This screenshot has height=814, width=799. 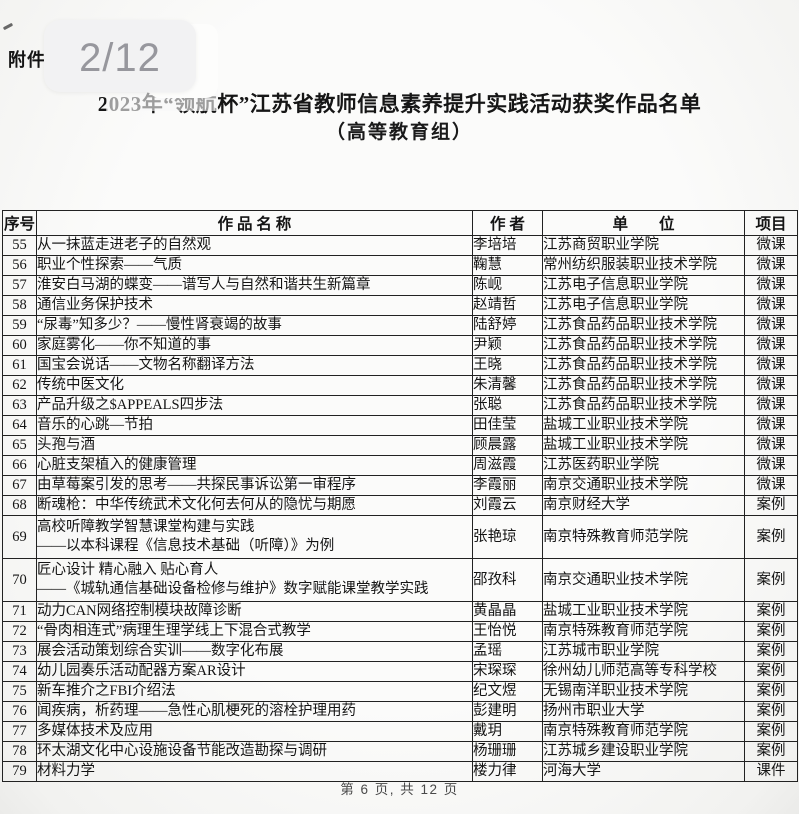 I want to click on cell-title: 国宝会说话——文物名称翻译方法, so click(x=254, y=365).